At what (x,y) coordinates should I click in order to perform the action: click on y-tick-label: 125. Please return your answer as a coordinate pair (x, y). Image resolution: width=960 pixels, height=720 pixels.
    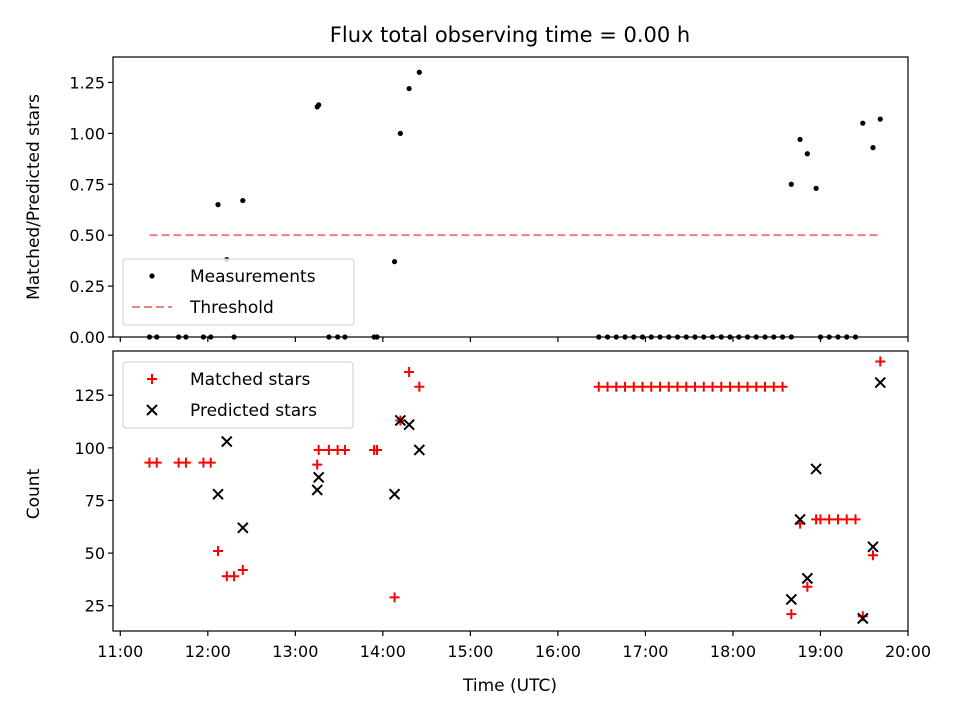
    Looking at the image, I should click on (89, 395).